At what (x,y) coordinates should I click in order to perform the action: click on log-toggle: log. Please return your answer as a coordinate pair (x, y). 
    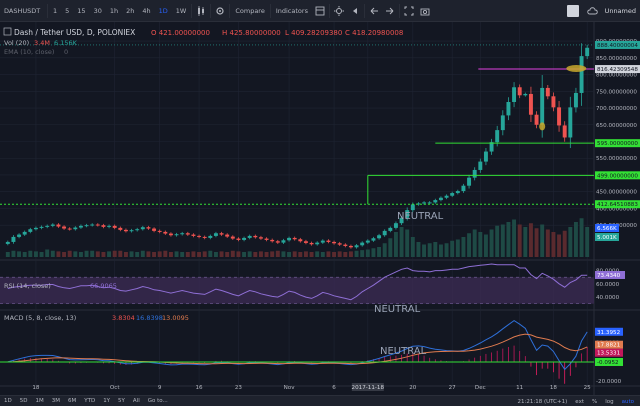
    Looking at the image, I should click on (609, 401).